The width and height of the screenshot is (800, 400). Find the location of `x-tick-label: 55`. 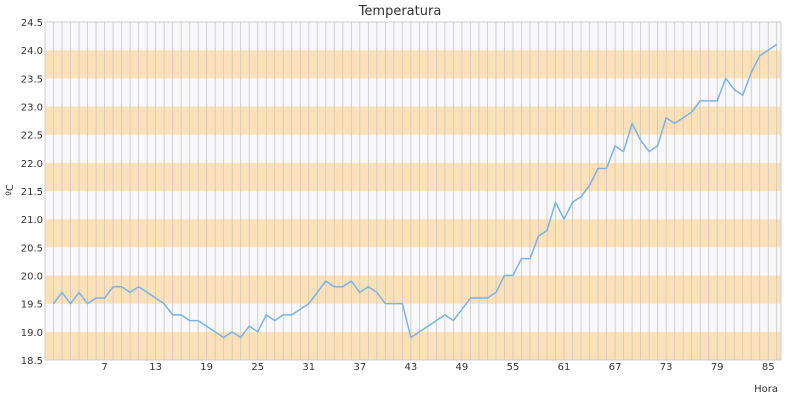

x-tick-label: 55 is located at coordinates (513, 367).